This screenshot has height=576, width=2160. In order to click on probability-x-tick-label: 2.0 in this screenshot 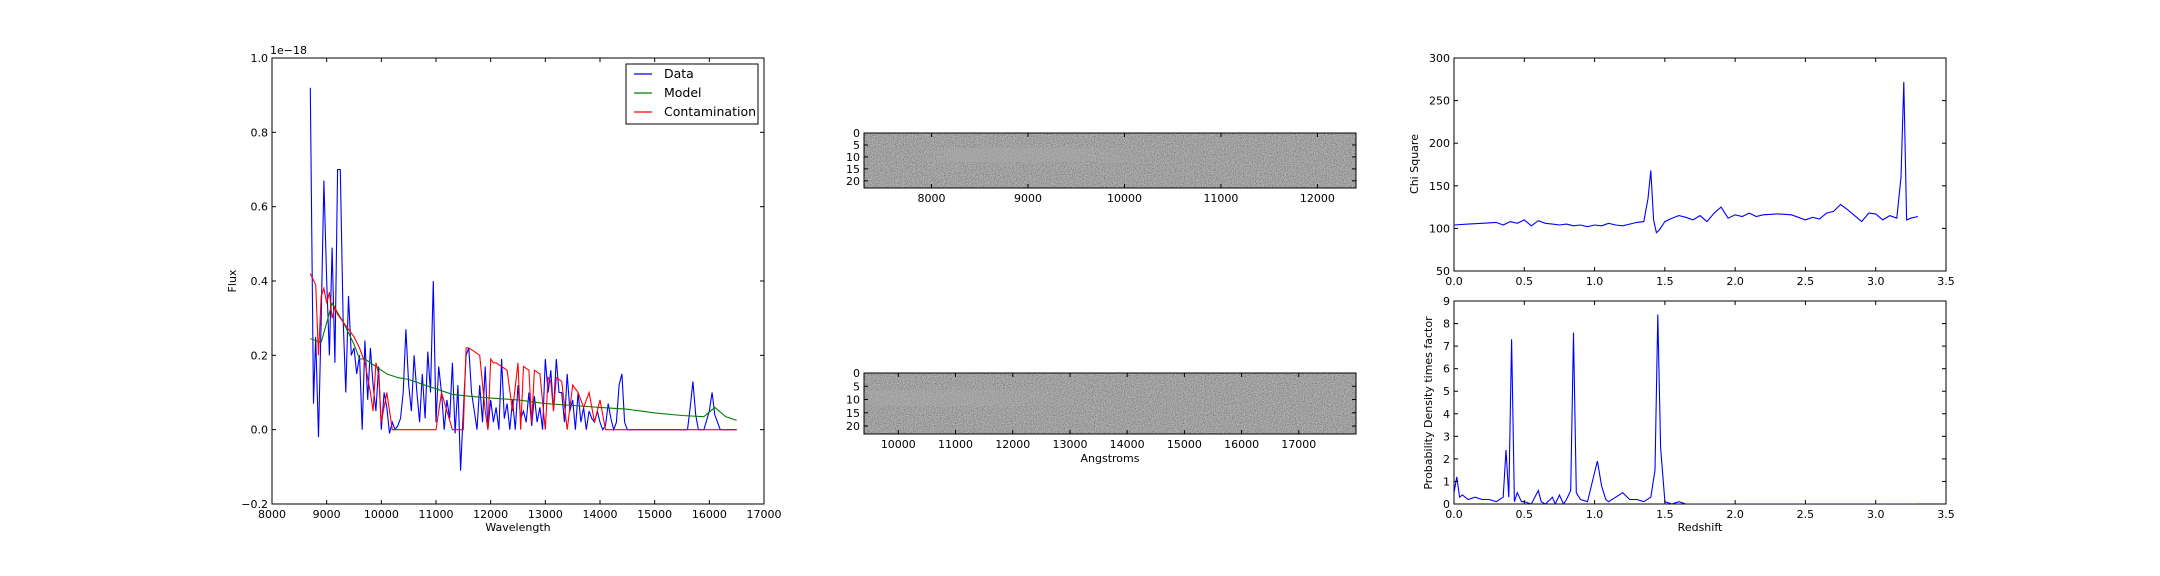, I will do `click(1735, 514)`.